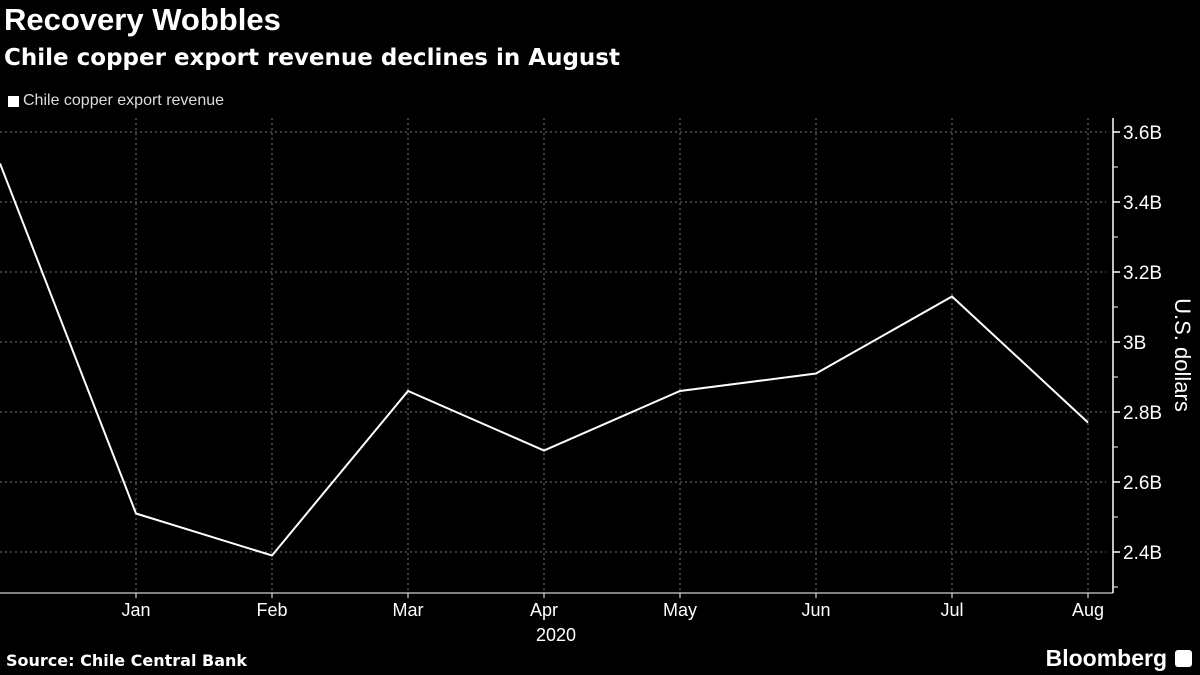 This screenshot has height=675, width=1200. I want to click on source-note: Source: Chile Central Bank, so click(127, 660).